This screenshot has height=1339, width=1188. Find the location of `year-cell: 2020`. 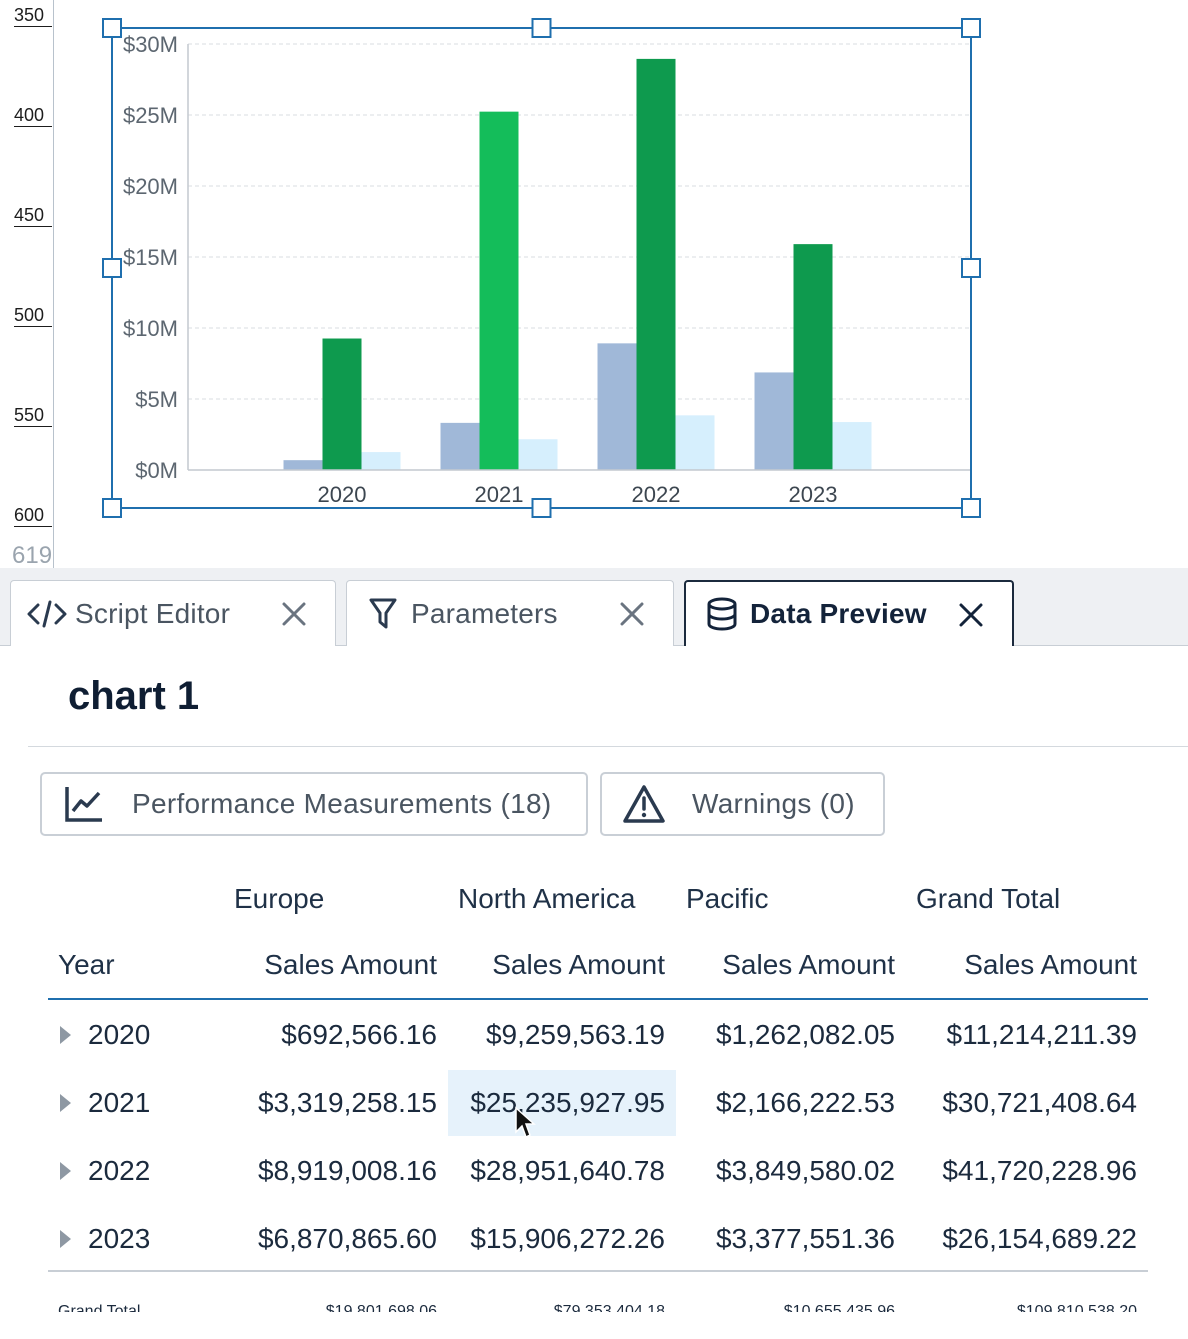

year-cell: 2020 is located at coordinates (119, 1034).